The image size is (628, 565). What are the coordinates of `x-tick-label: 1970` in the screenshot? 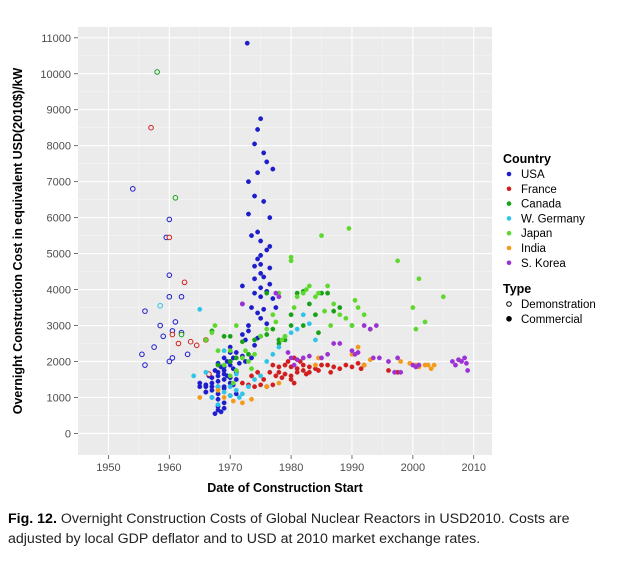 It's located at (230, 468).